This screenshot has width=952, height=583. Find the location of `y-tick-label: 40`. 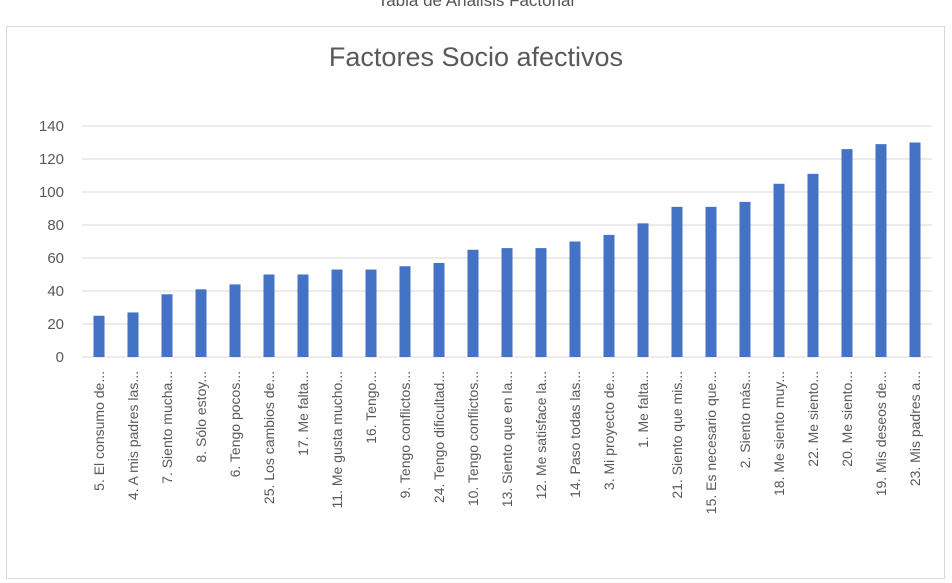

y-tick-label: 40 is located at coordinates (55, 291).